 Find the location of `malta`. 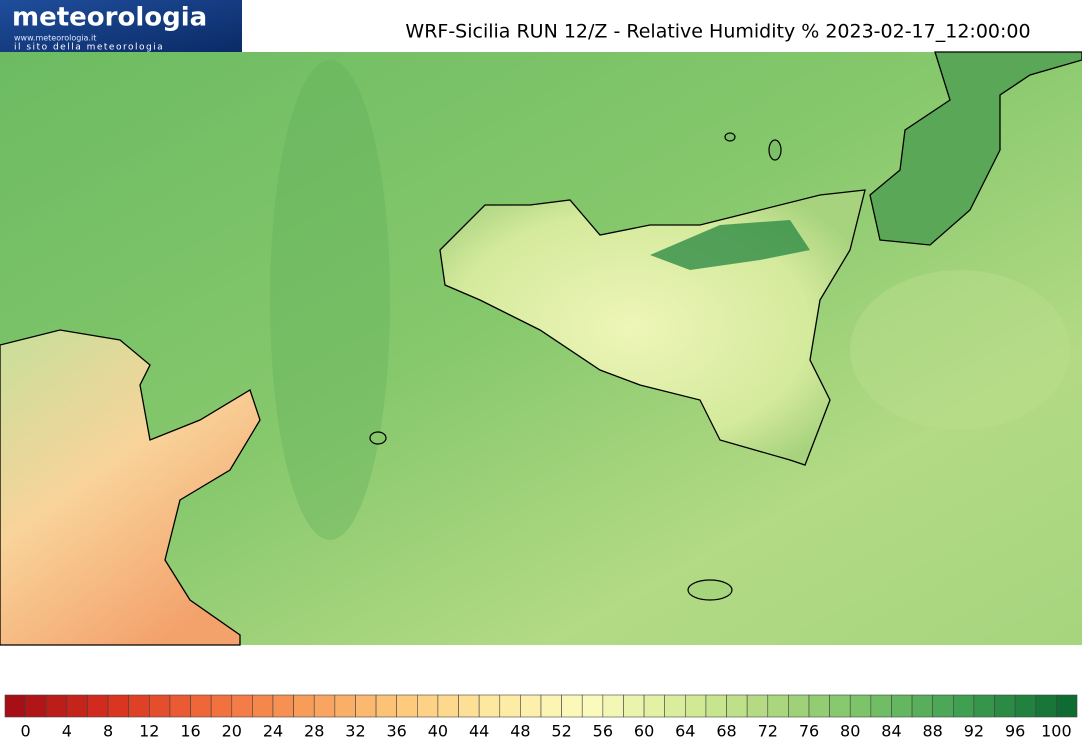

malta is located at coordinates (710, 590).